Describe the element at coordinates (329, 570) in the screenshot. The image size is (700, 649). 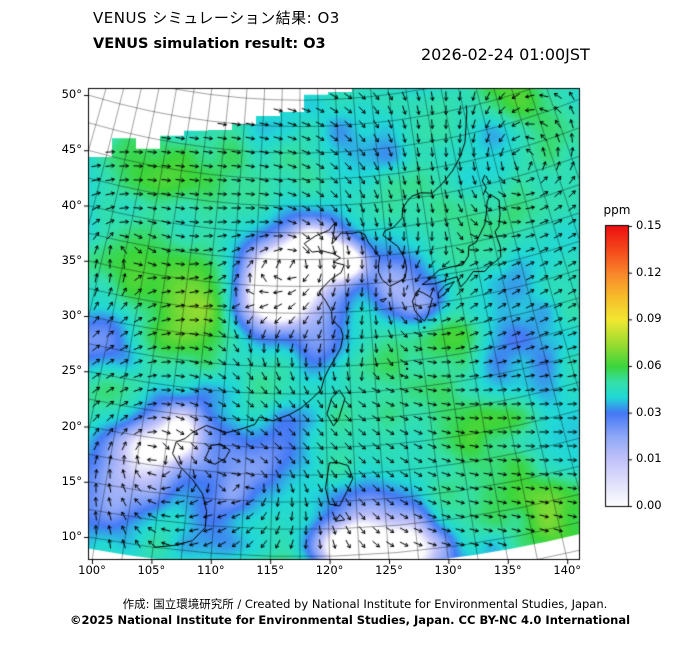
I see `x-axis-tick-label: 120°` at that location.